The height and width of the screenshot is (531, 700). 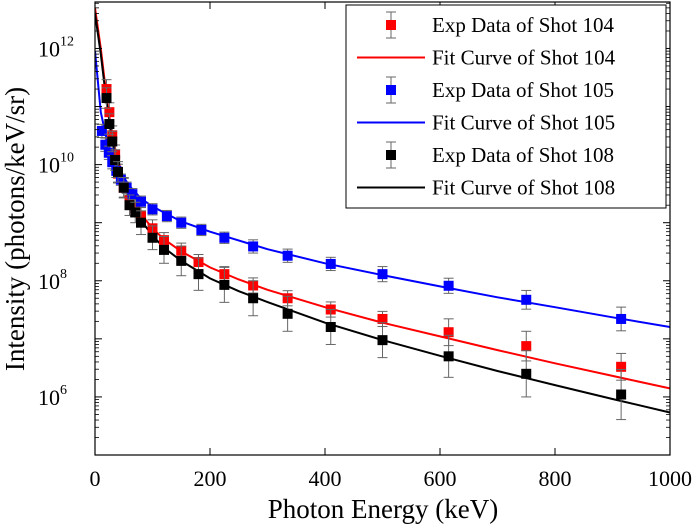 What do you see at coordinates (524, 58) in the screenshot?
I see `legend-label: Fit Curve of Shot 104` at bounding box center [524, 58].